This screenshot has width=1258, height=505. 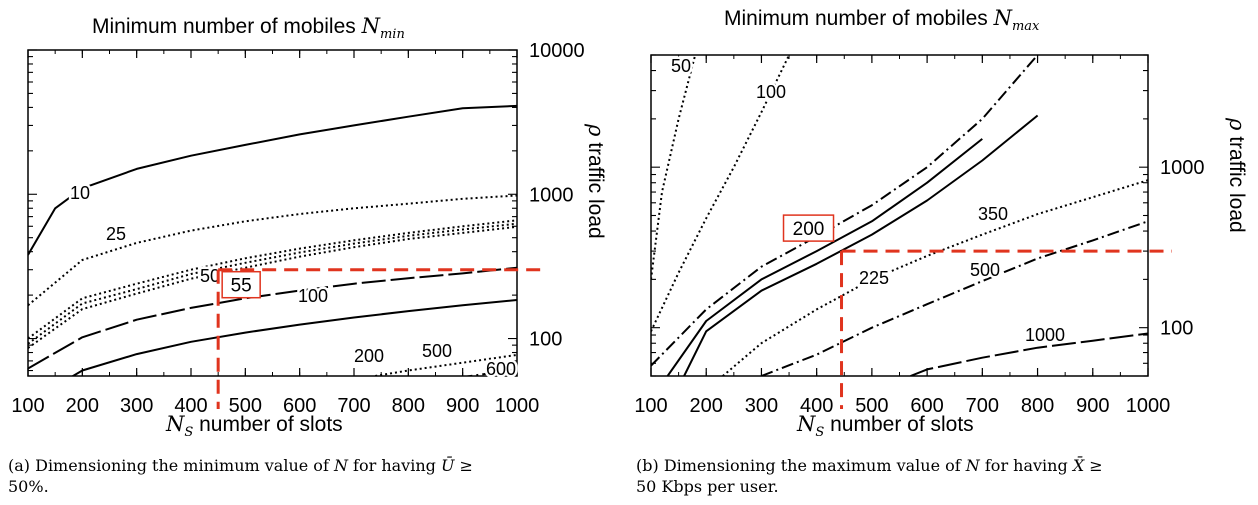 I want to click on caption-b-mid: for having, so click(x=1026, y=465).